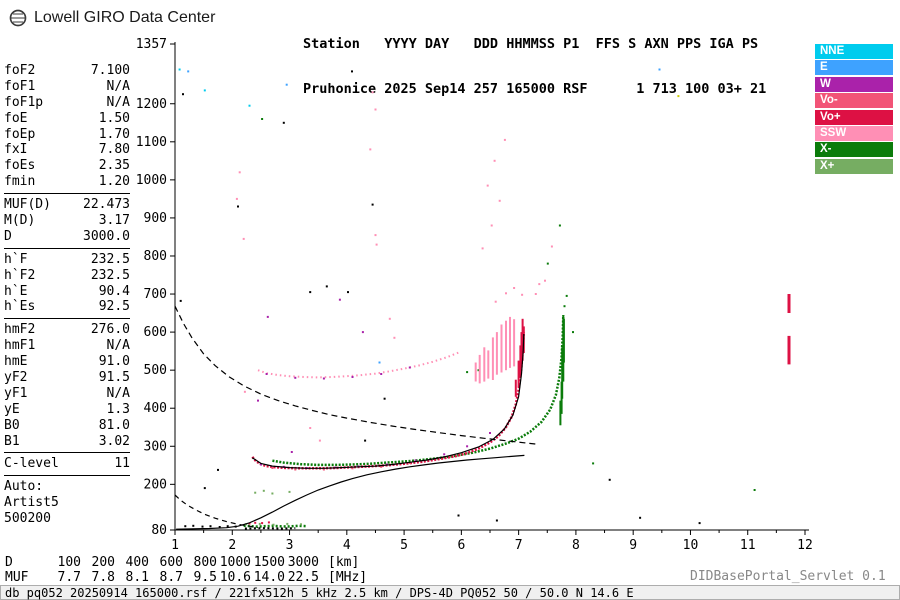 The width and height of the screenshot is (900, 600). What do you see at coordinates (375, 450) in the screenshot?
I see `series-o-trace-w-dots` at bounding box center [375, 450].